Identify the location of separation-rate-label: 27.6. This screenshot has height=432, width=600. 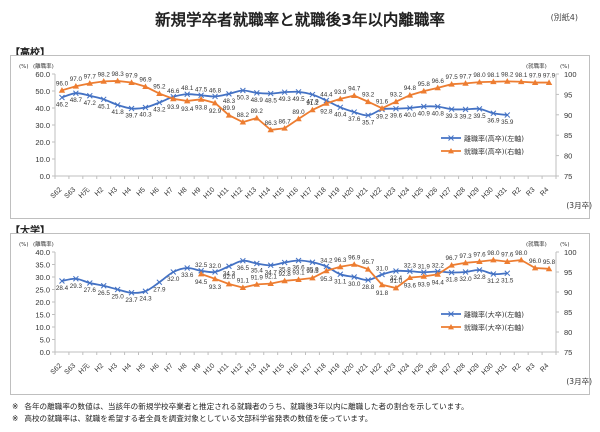
(90, 290).